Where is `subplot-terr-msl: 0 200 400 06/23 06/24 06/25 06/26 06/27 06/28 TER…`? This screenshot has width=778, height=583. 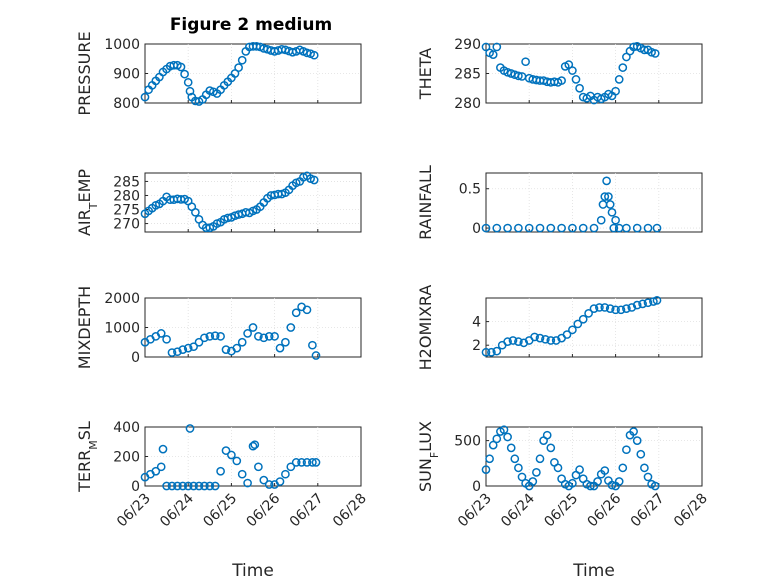
subplot-terr-msl: 0 200 400 06/23 06/24 06/25 06/26 06/27 06/28 TER… is located at coordinates (222, 500).